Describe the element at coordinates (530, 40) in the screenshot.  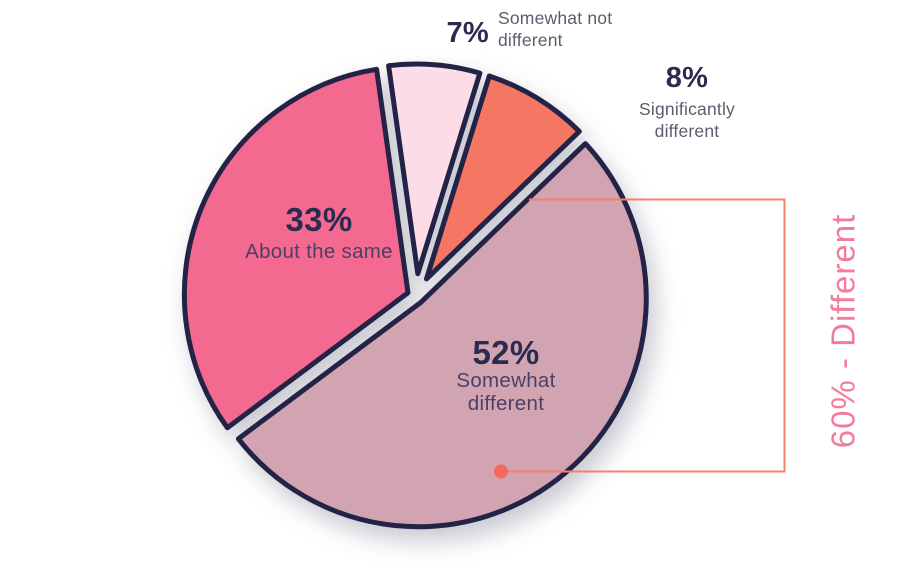
I see `slice-somewhat-not-different-label-line2: different` at that location.